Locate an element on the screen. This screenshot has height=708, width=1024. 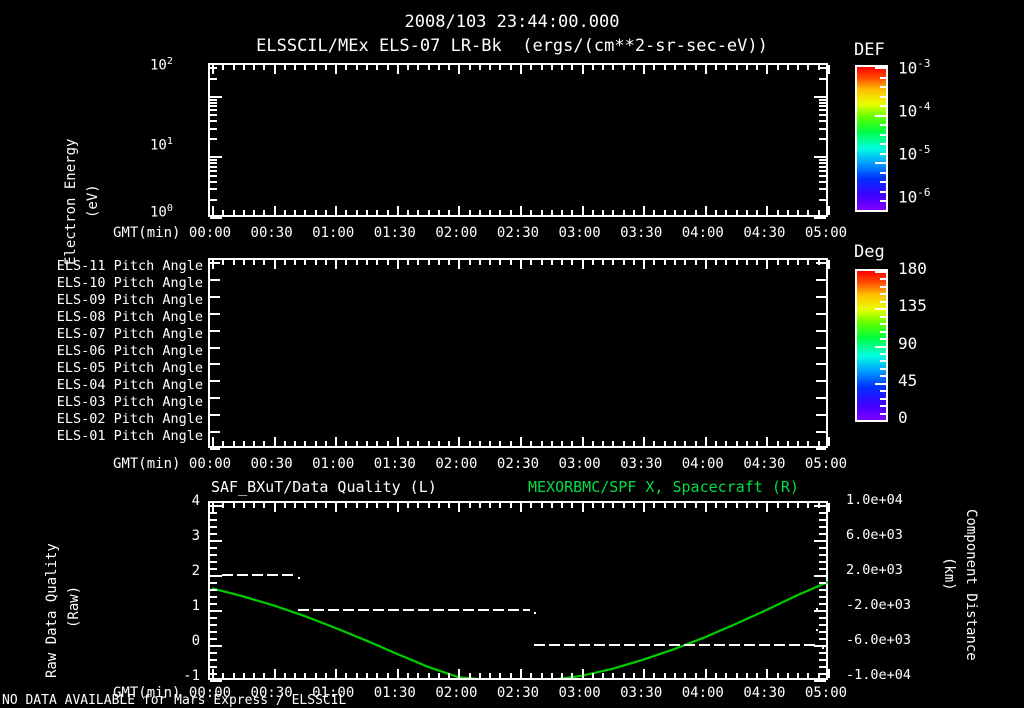
panel-top-xaxis-label: GMT(min) is located at coordinates (147, 233).